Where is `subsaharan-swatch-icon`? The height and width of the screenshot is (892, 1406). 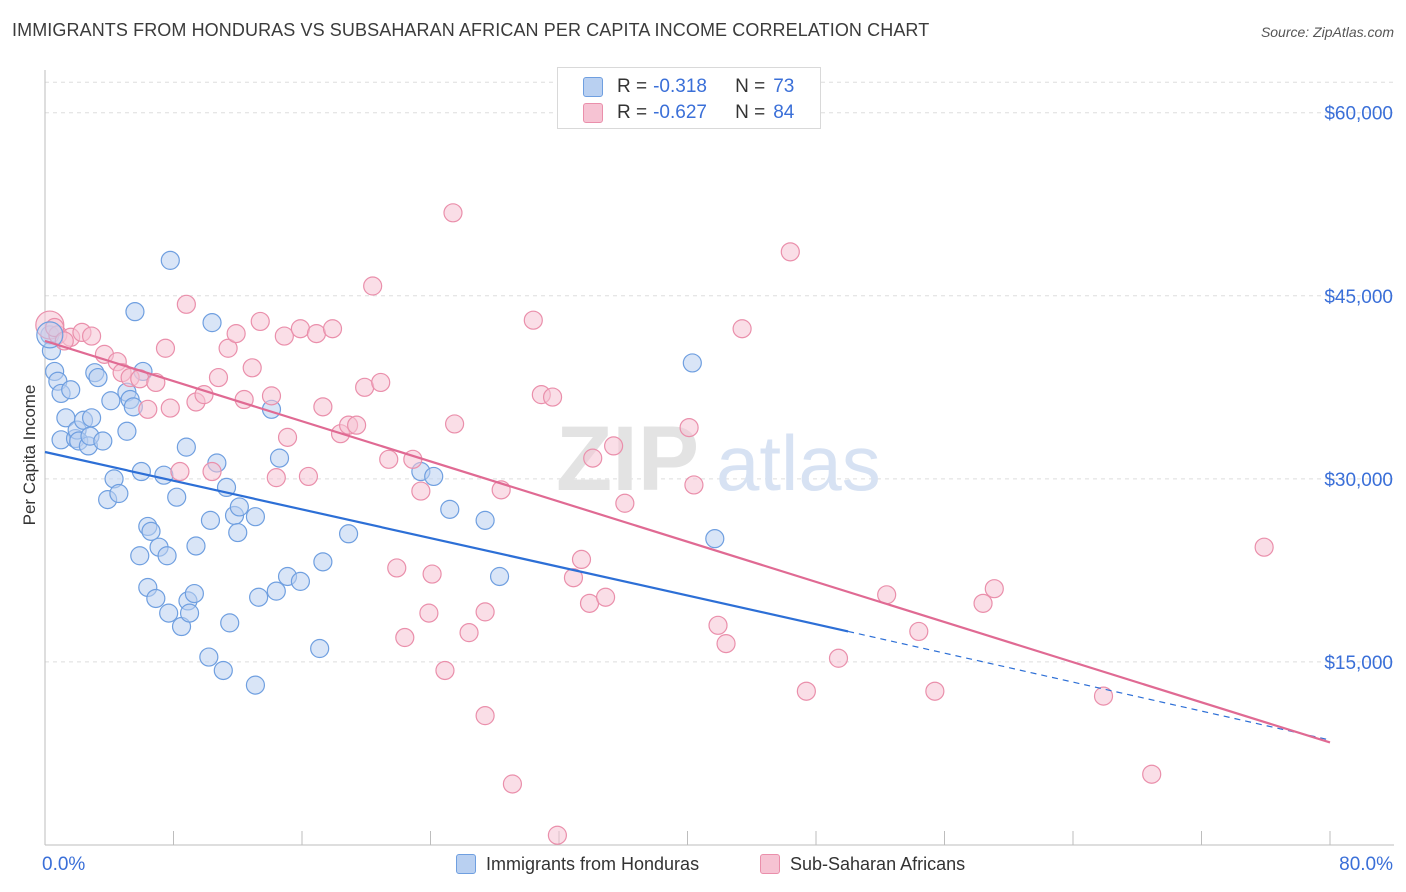 subsaharan-swatch-icon is located at coordinates (593, 113).